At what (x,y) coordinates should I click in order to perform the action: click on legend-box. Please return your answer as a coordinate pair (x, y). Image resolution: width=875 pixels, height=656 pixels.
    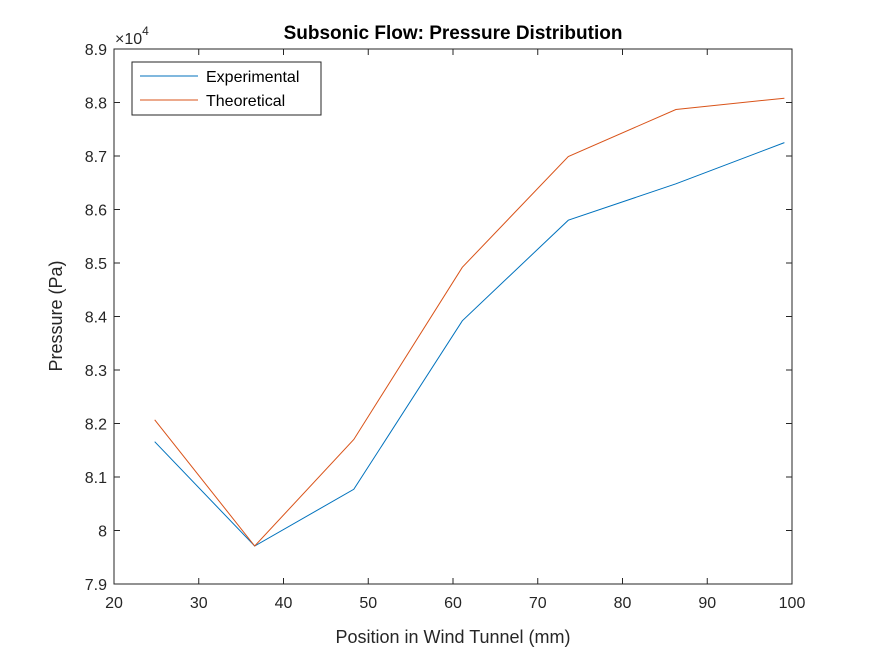
    Looking at the image, I should click on (226, 88).